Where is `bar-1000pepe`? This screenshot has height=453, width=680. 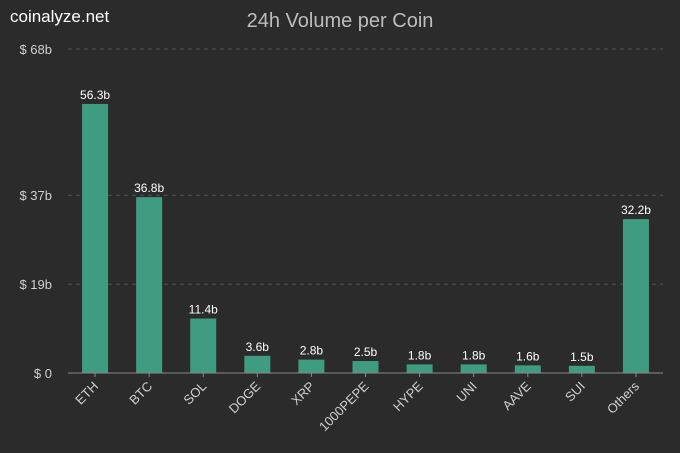 bar-1000pepe is located at coordinates (365, 367).